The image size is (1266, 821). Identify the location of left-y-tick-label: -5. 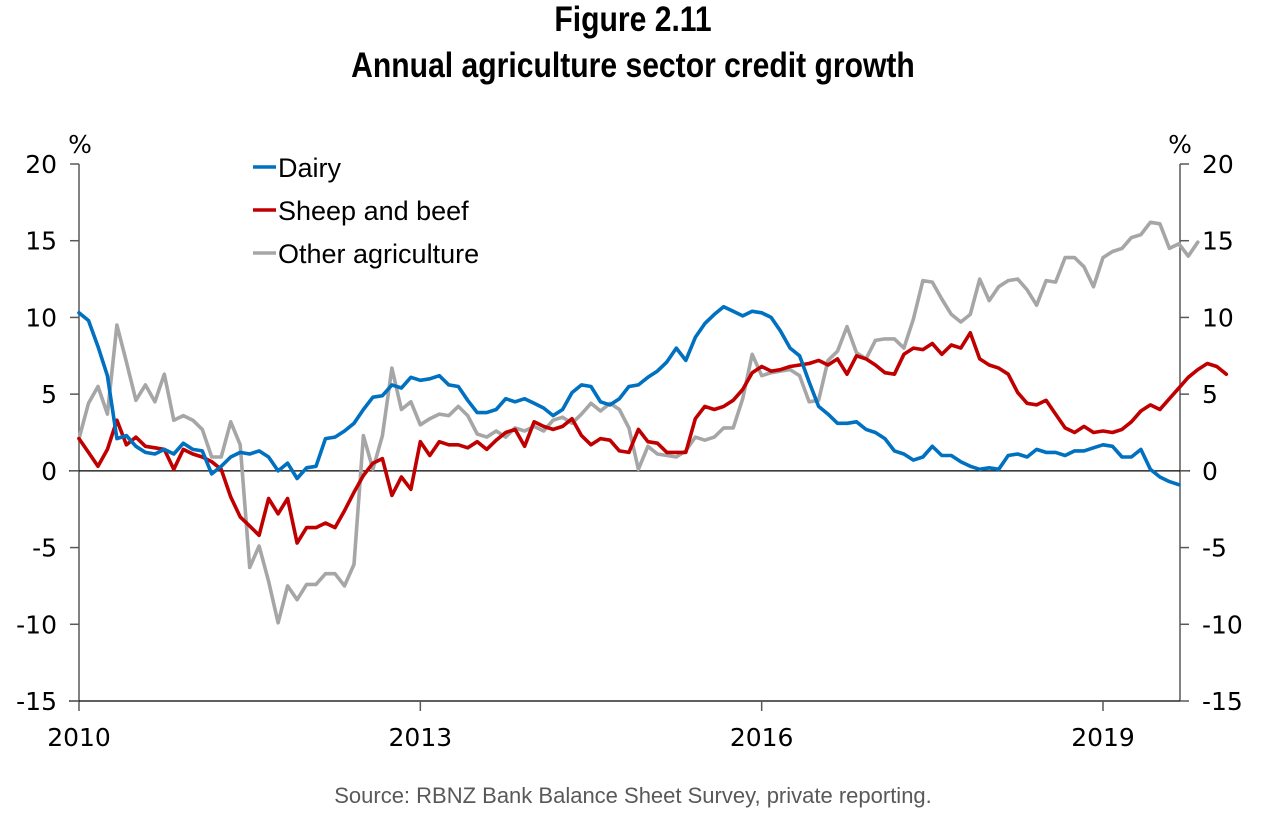
(44, 548).